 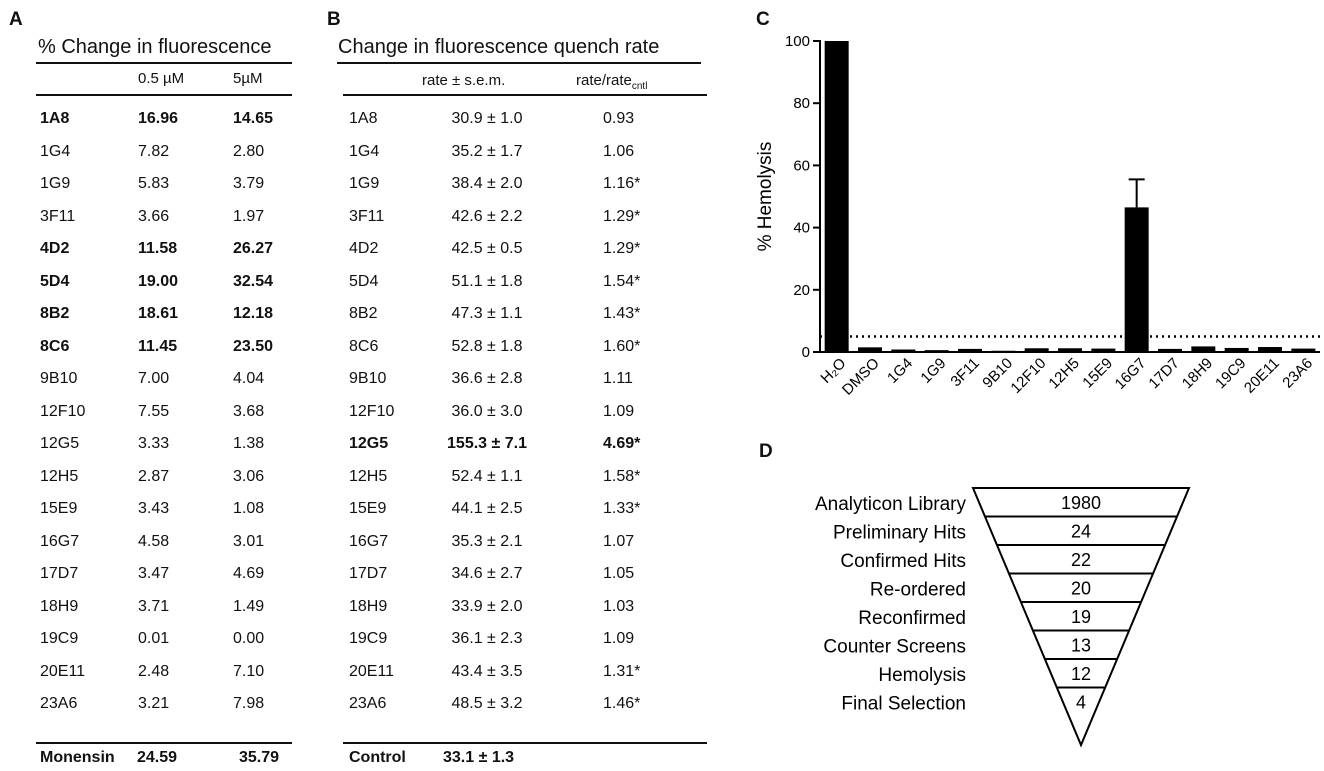 I want to click on panel-a-row-v1: 3.21, so click(x=154, y=703).